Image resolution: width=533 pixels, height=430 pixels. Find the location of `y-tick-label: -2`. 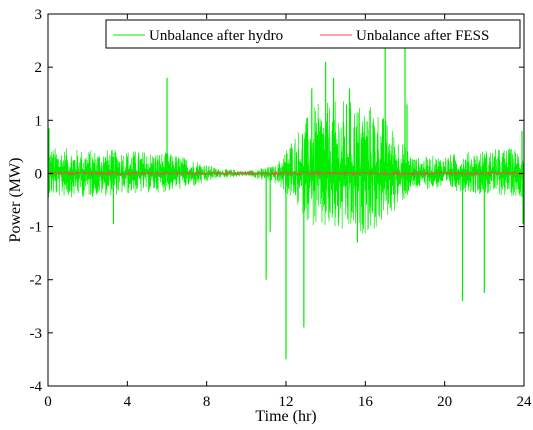

y-tick-label: -2 is located at coordinates (36, 281).